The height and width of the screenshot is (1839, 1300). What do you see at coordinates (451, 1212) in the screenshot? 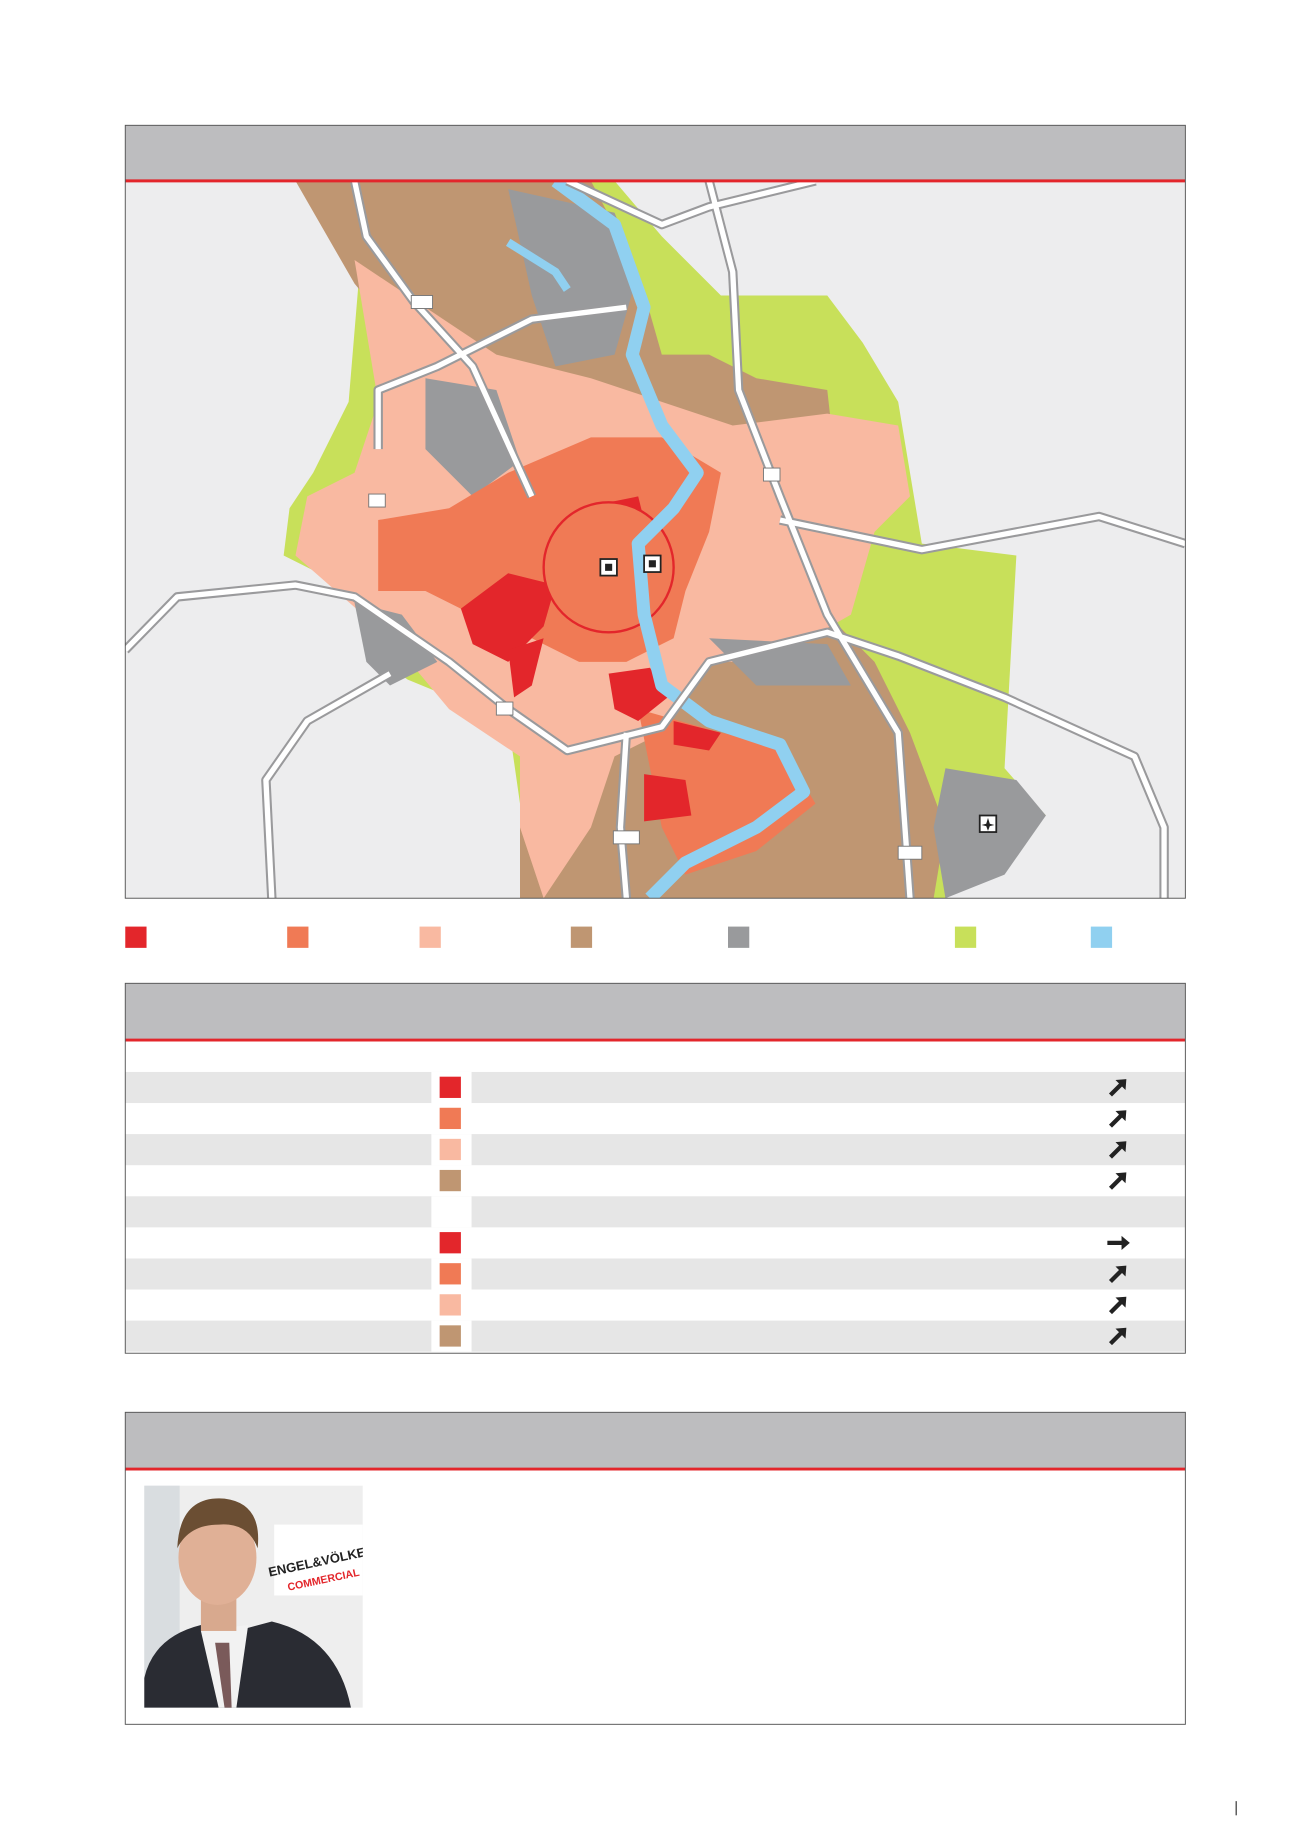
I see `table-gap` at bounding box center [451, 1212].